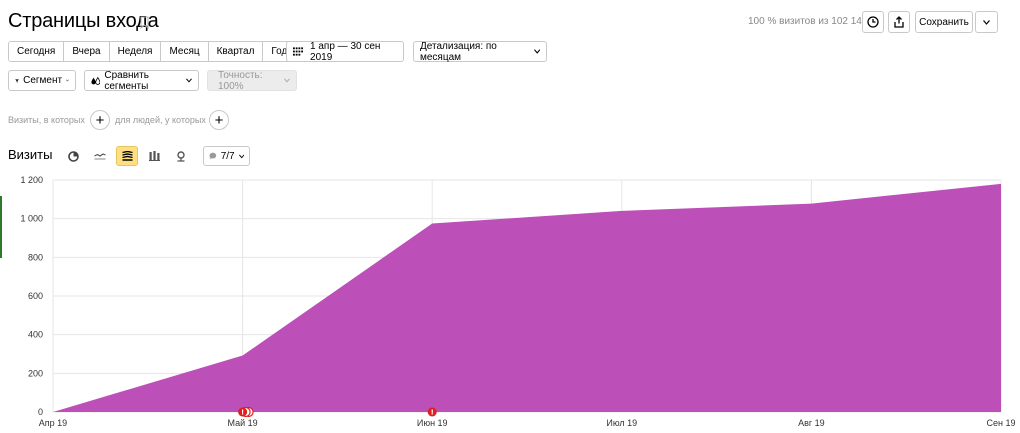 Image resolution: width=1020 pixels, height=433 pixels. What do you see at coordinates (458, 51) in the screenshot?
I see `detail-label: Детализация: по месяцам` at bounding box center [458, 51].